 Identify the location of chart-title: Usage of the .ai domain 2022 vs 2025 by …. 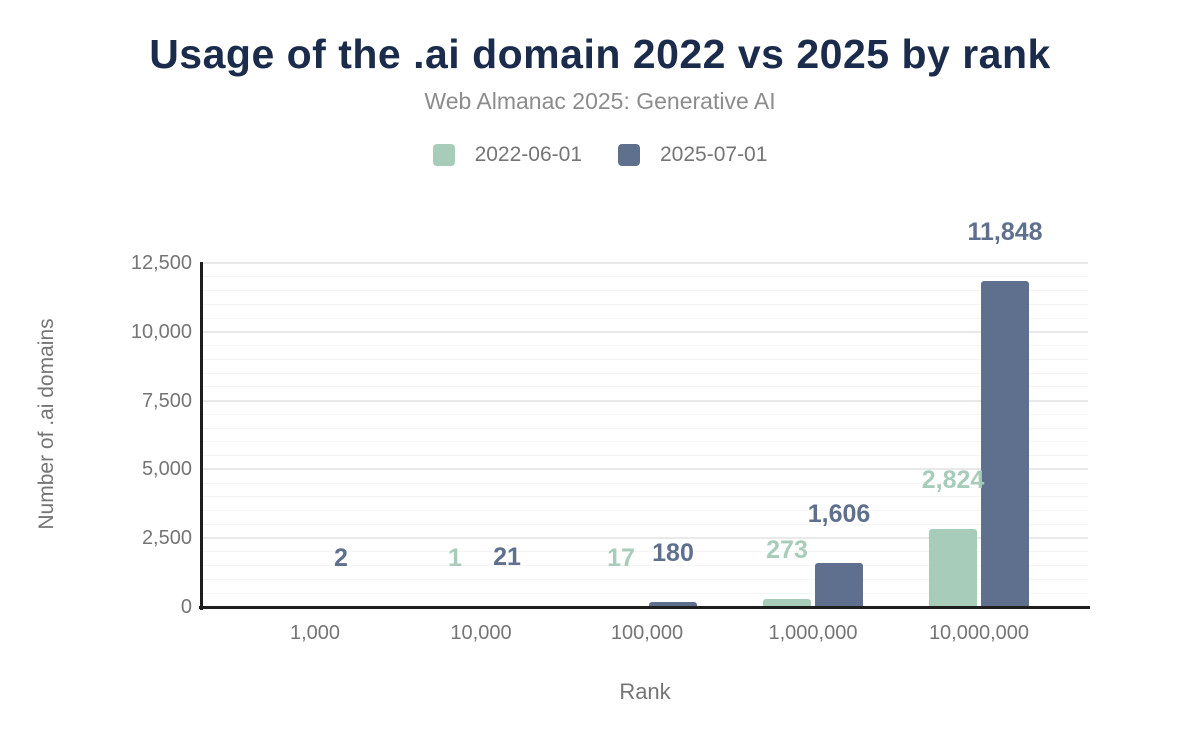
(600, 54).